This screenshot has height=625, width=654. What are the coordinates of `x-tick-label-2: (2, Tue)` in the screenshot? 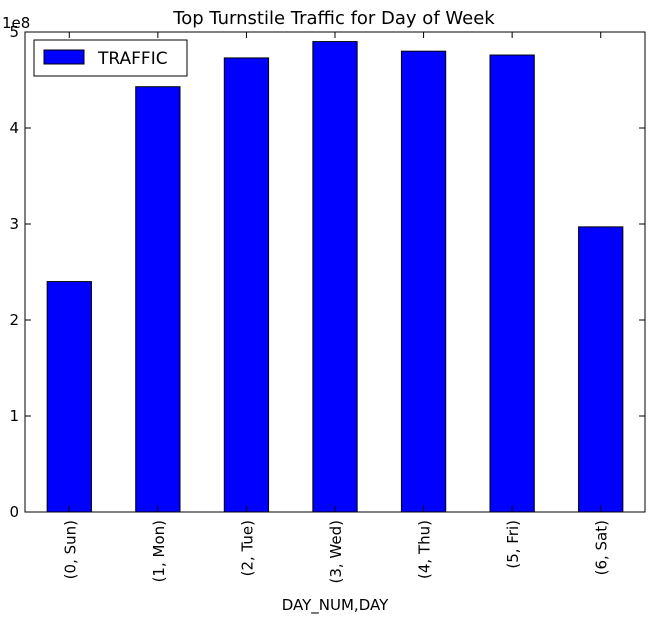 It's located at (247, 548).